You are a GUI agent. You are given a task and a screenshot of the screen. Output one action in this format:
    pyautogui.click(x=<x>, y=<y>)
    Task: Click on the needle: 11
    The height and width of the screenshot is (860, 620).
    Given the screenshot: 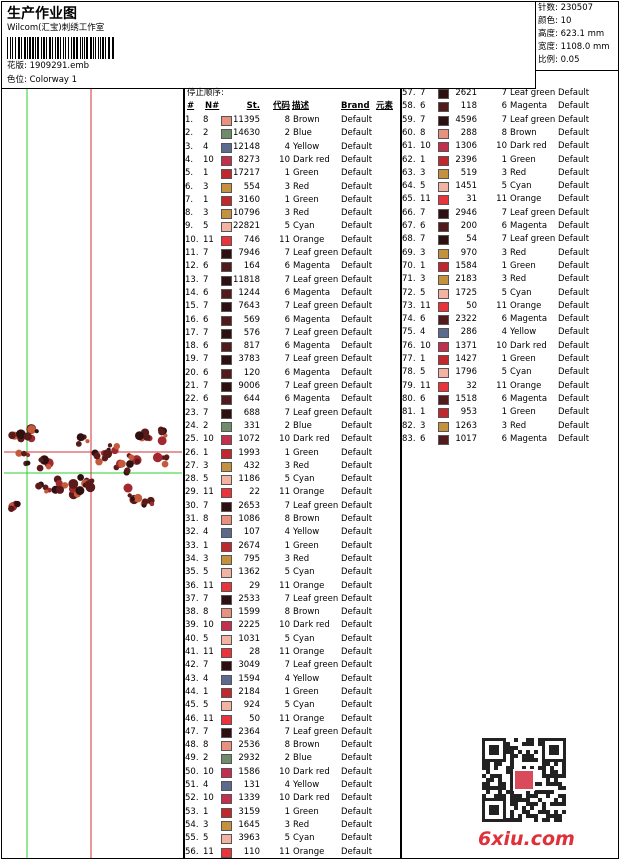 What is the action you would take?
    pyautogui.click(x=208, y=585)
    